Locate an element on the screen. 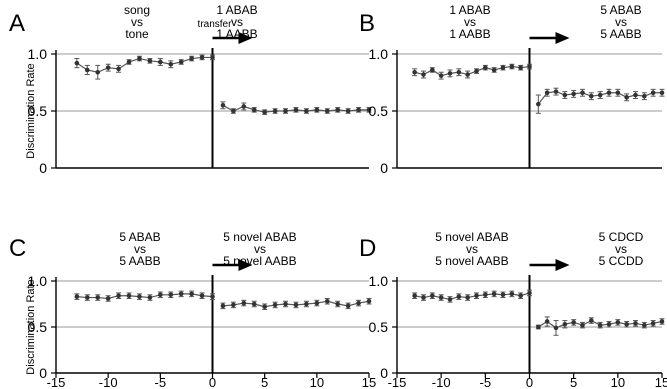 This screenshot has height=389, width=667. right-condition-line: 5 ABAB is located at coordinates (620, 10).